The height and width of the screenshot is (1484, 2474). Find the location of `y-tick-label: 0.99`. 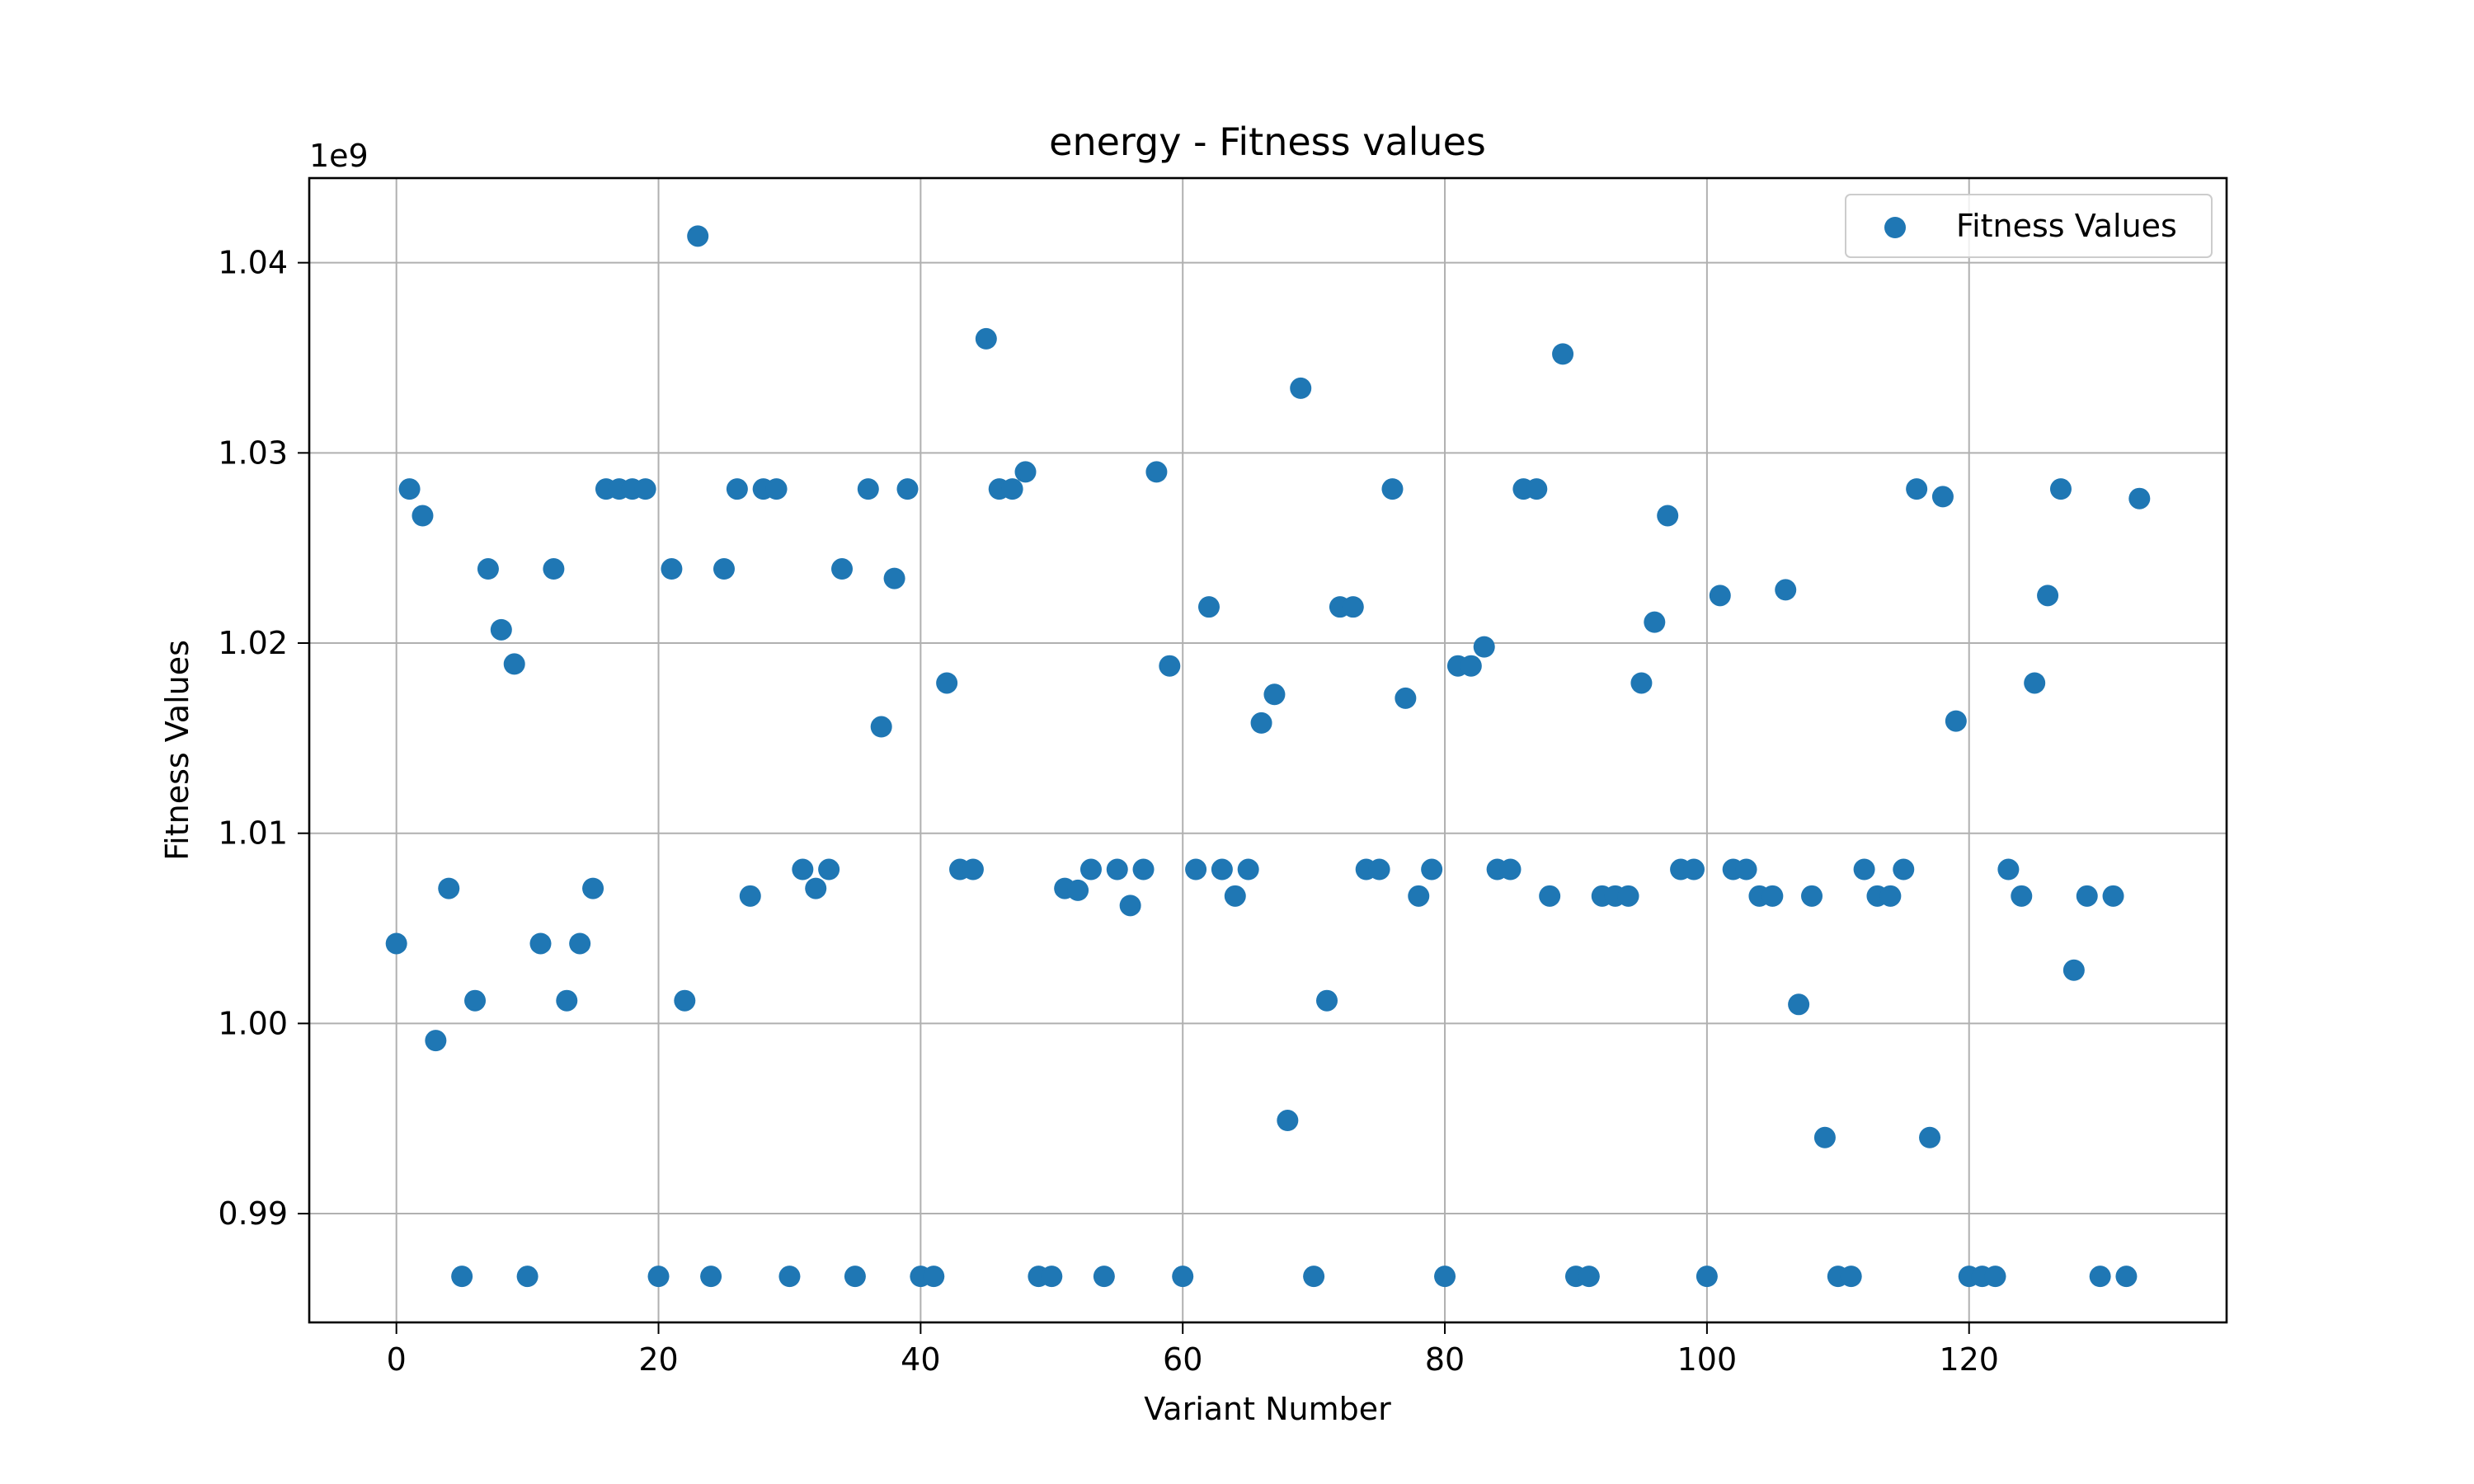

y-tick-label: 0.99 is located at coordinates (253, 1213).